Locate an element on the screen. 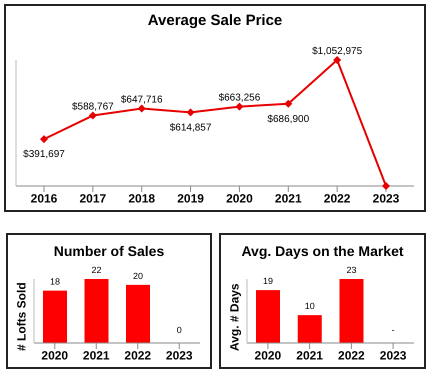 Image resolution: width=430 pixels, height=374 pixels. data-label: $588,767 is located at coordinates (93, 107).